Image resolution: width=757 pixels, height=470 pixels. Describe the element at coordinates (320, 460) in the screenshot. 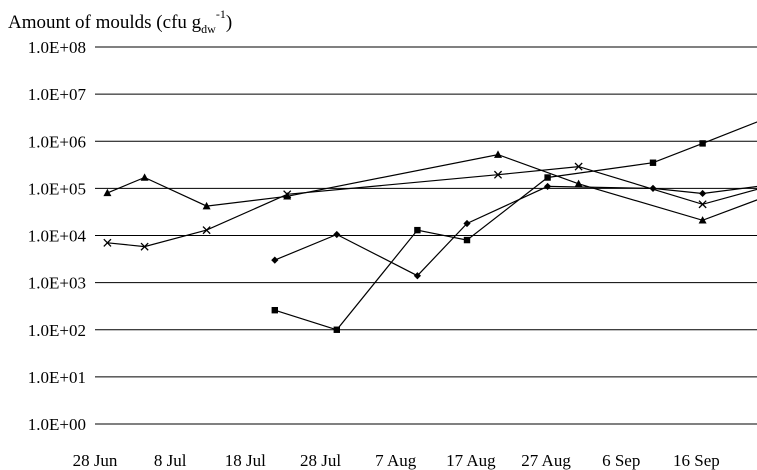

I see `x-tick-label: 28 Jul` at that location.